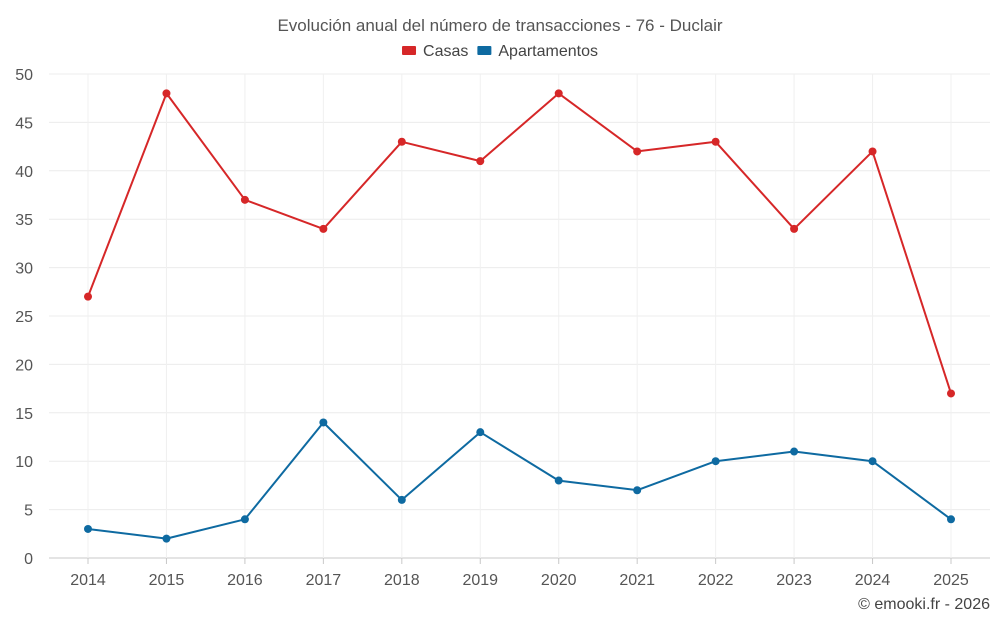 The height and width of the screenshot is (630, 1000). I want to click on x-tick-label: 2021, so click(637, 580).